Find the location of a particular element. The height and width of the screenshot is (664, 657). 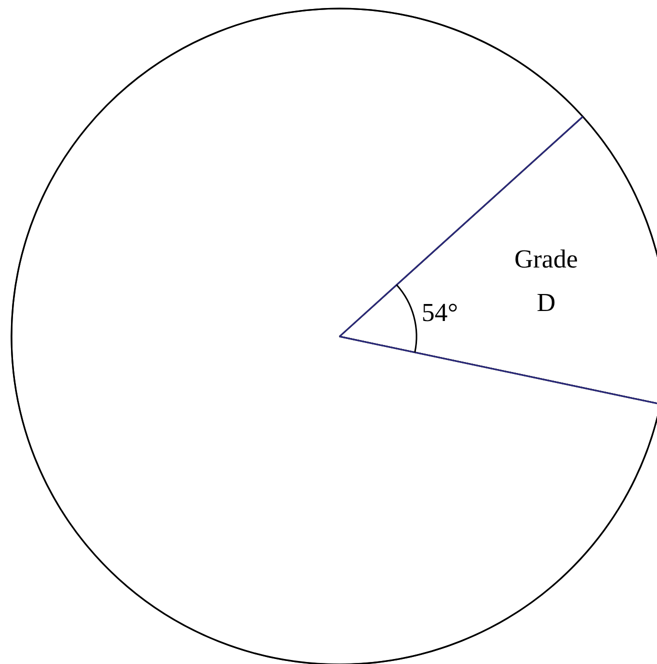

text: 54° is located at coordinates (440, 312).